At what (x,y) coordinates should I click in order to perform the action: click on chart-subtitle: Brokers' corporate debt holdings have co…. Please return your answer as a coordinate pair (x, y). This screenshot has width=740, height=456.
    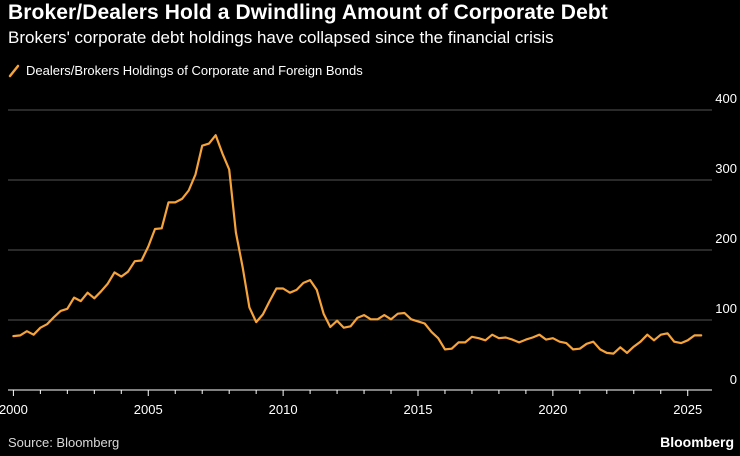
    Looking at the image, I should click on (281, 37).